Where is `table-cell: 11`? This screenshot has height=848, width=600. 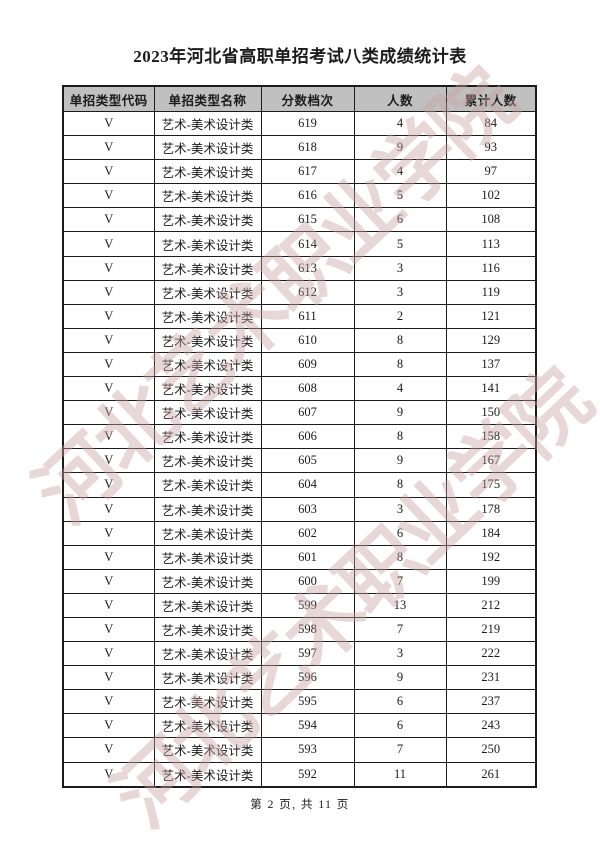
table-cell: 11 is located at coordinates (400, 774).